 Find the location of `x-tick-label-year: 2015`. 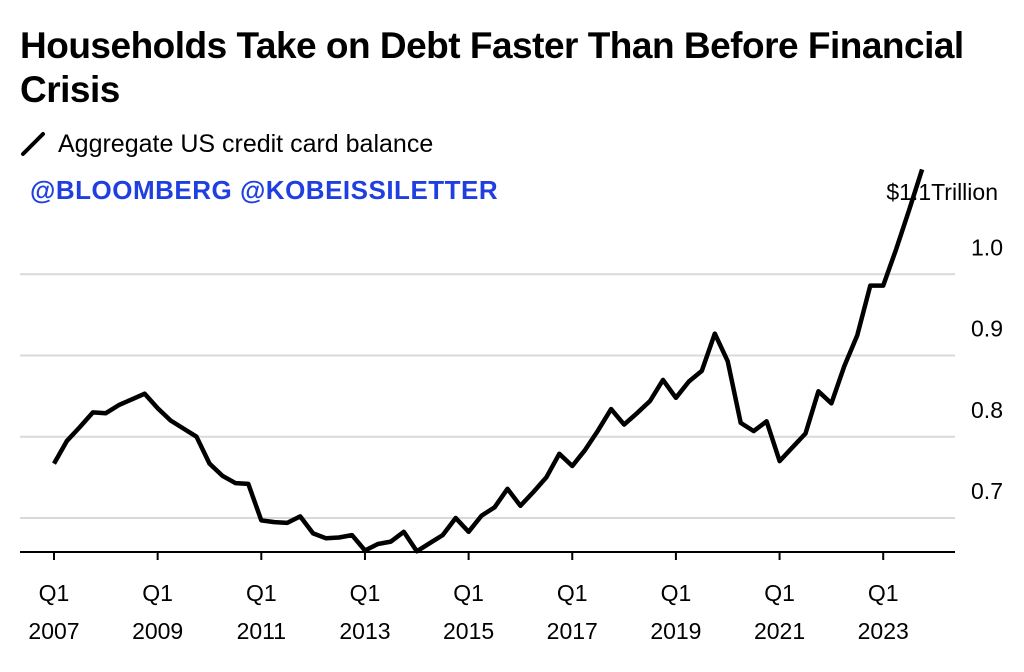

x-tick-label-year: 2015 is located at coordinates (468, 631).